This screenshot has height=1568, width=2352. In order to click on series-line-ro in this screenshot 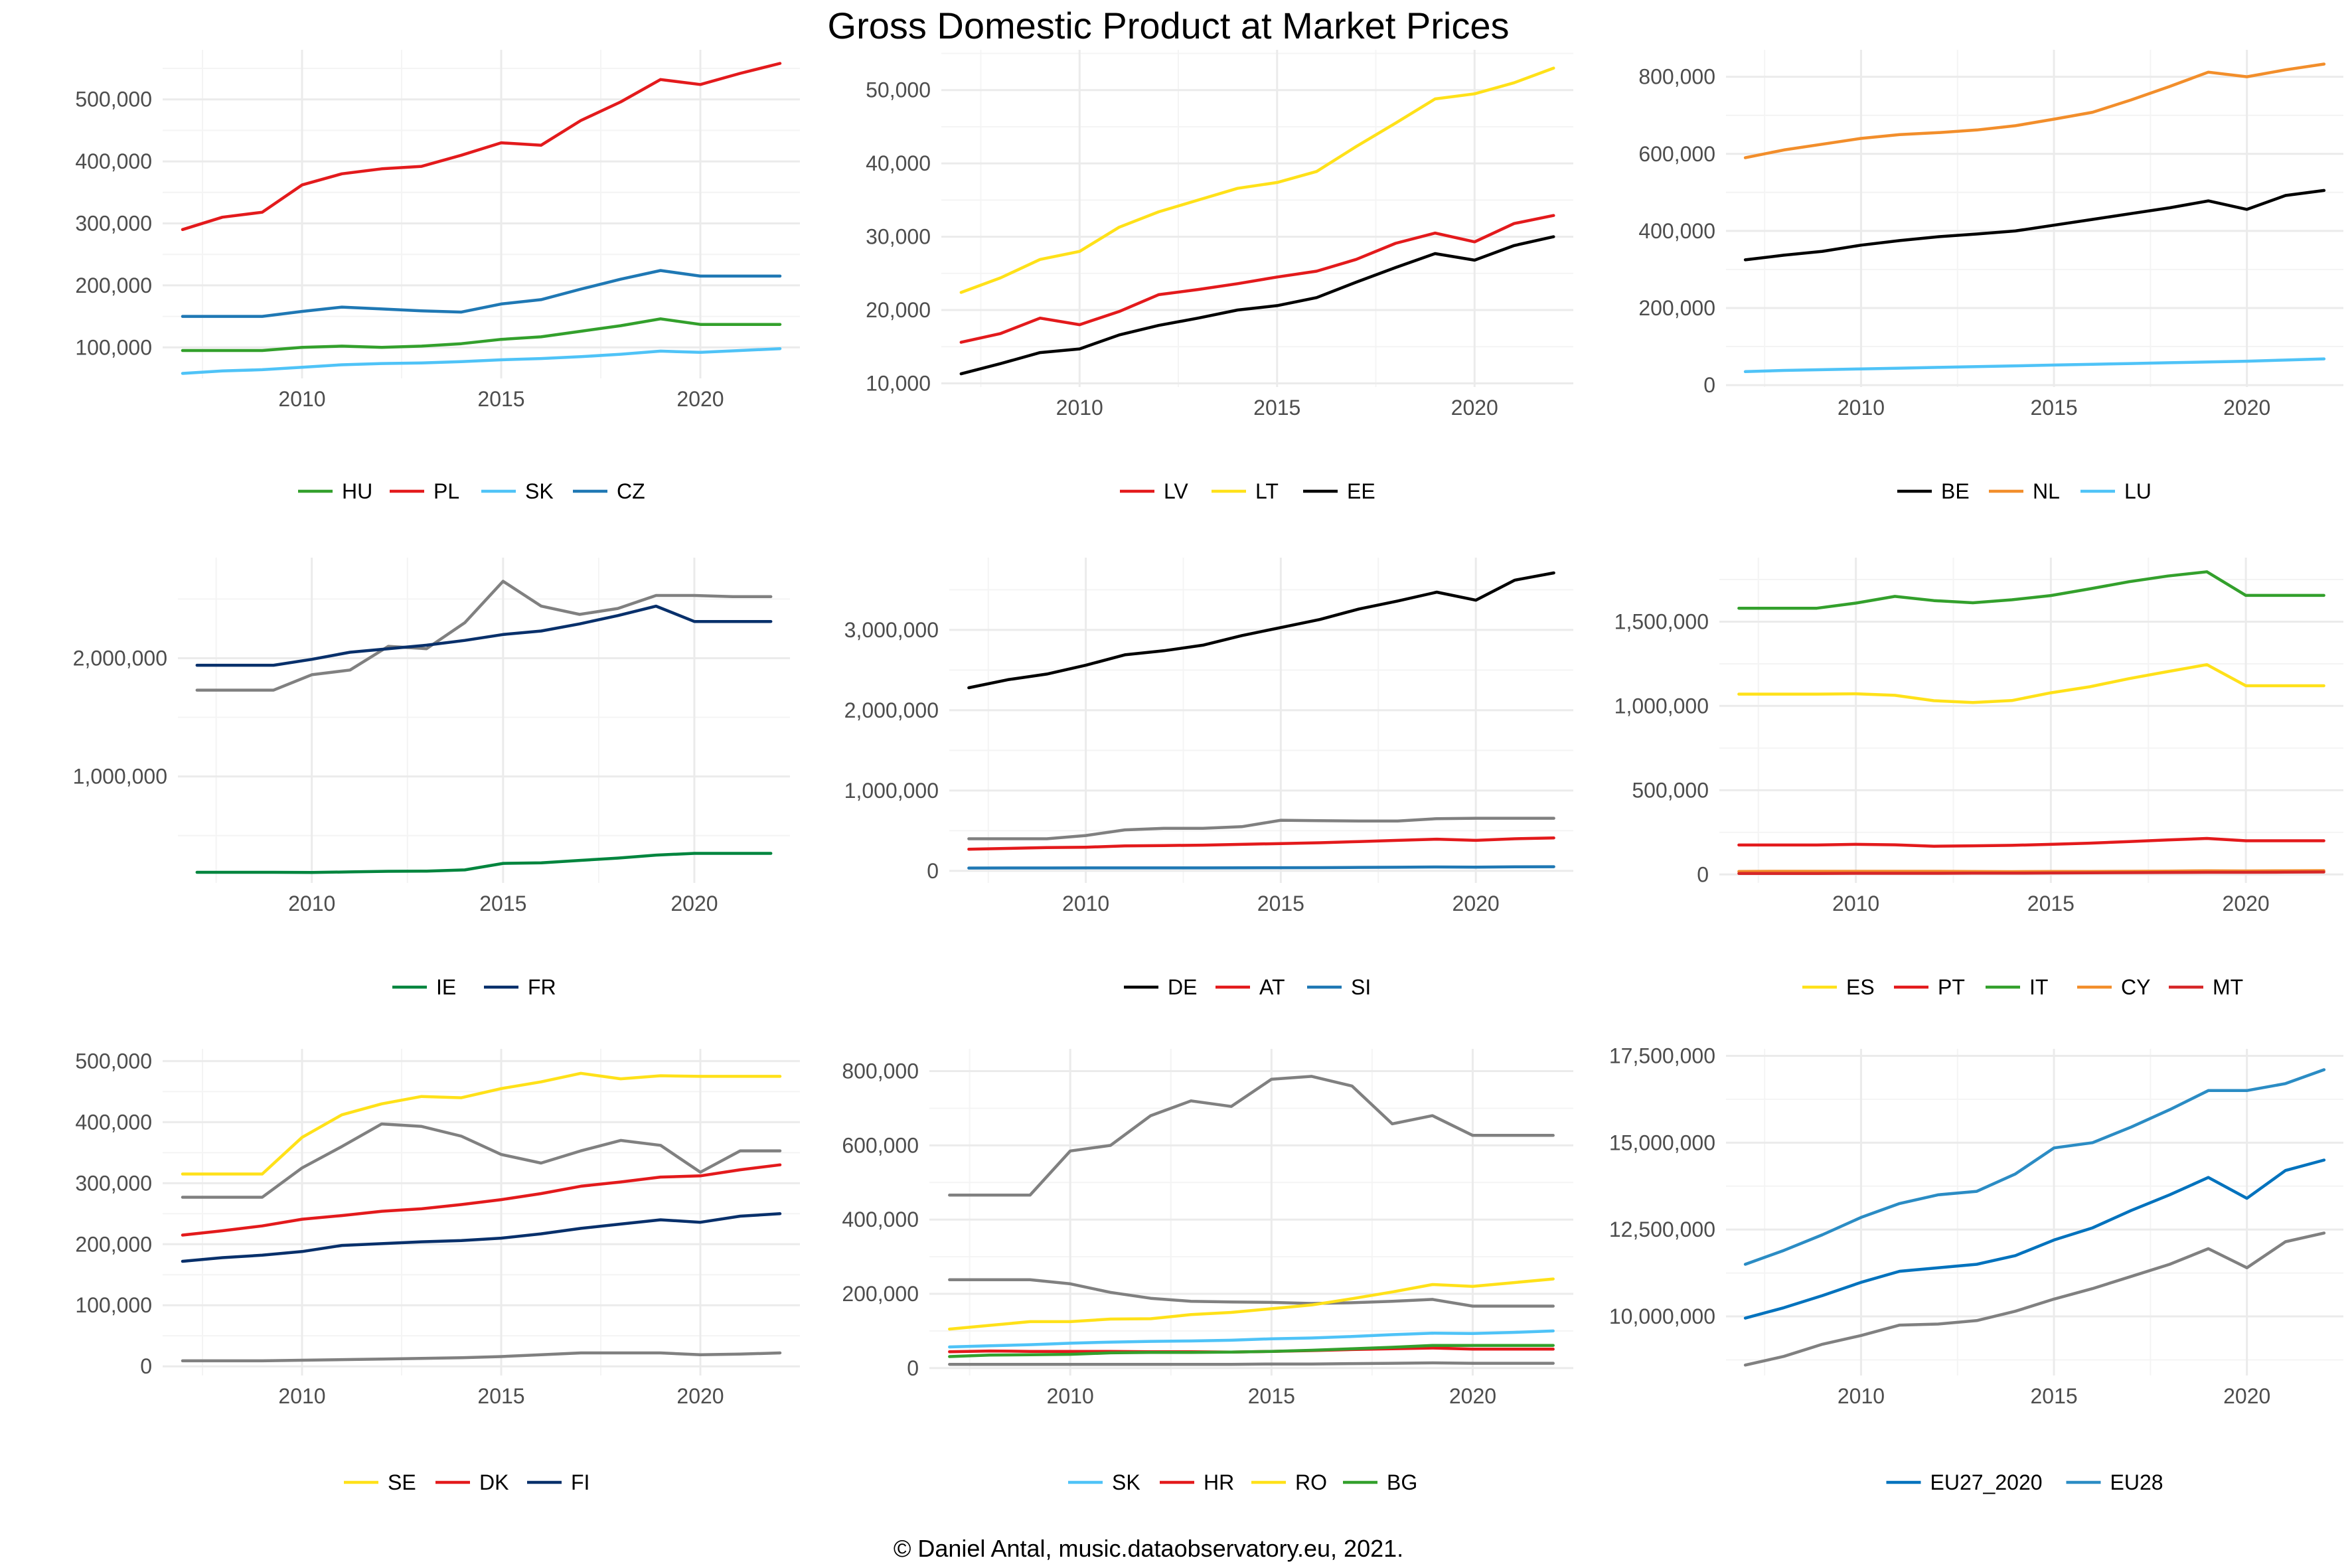, I will do `click(1252, 1304)`.